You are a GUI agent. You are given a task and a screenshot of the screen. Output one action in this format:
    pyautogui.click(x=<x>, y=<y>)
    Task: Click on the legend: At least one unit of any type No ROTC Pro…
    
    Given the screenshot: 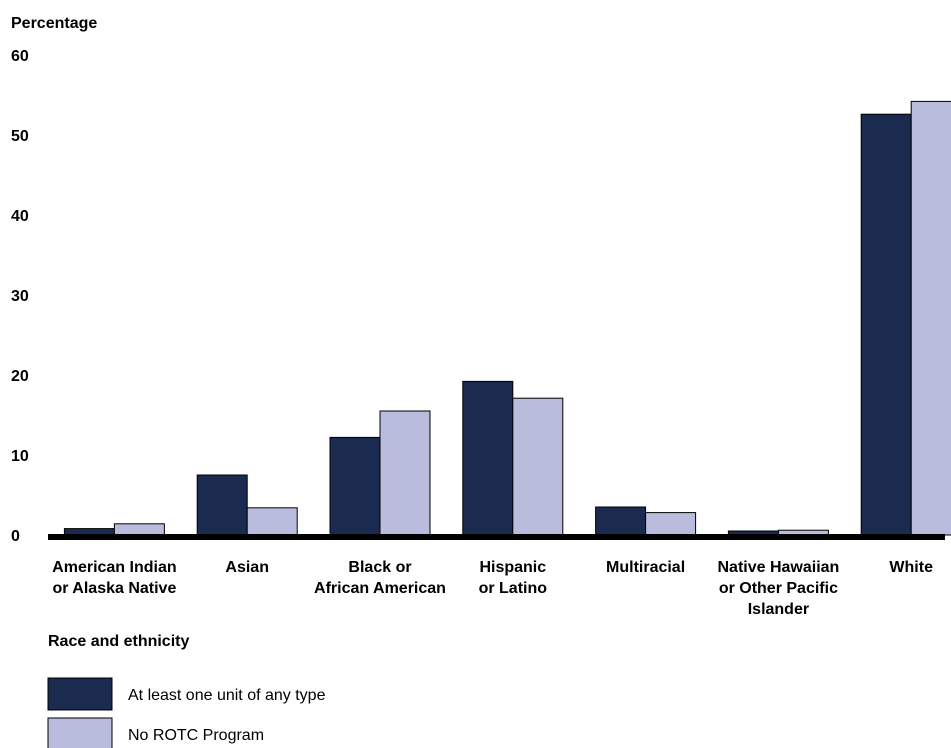 What is the action you would take?
    pyautogui.click(x=186, y=712)
    